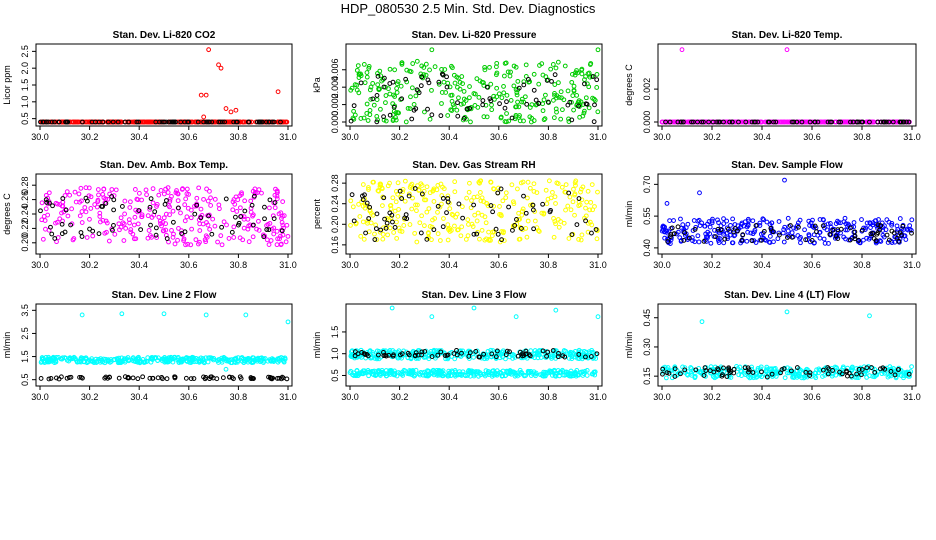 This screenshot has width=936, height=540. Describe the element at coordinates (25, 102) in the screenshot. I see `y-tick-label: 1.0` at that location.